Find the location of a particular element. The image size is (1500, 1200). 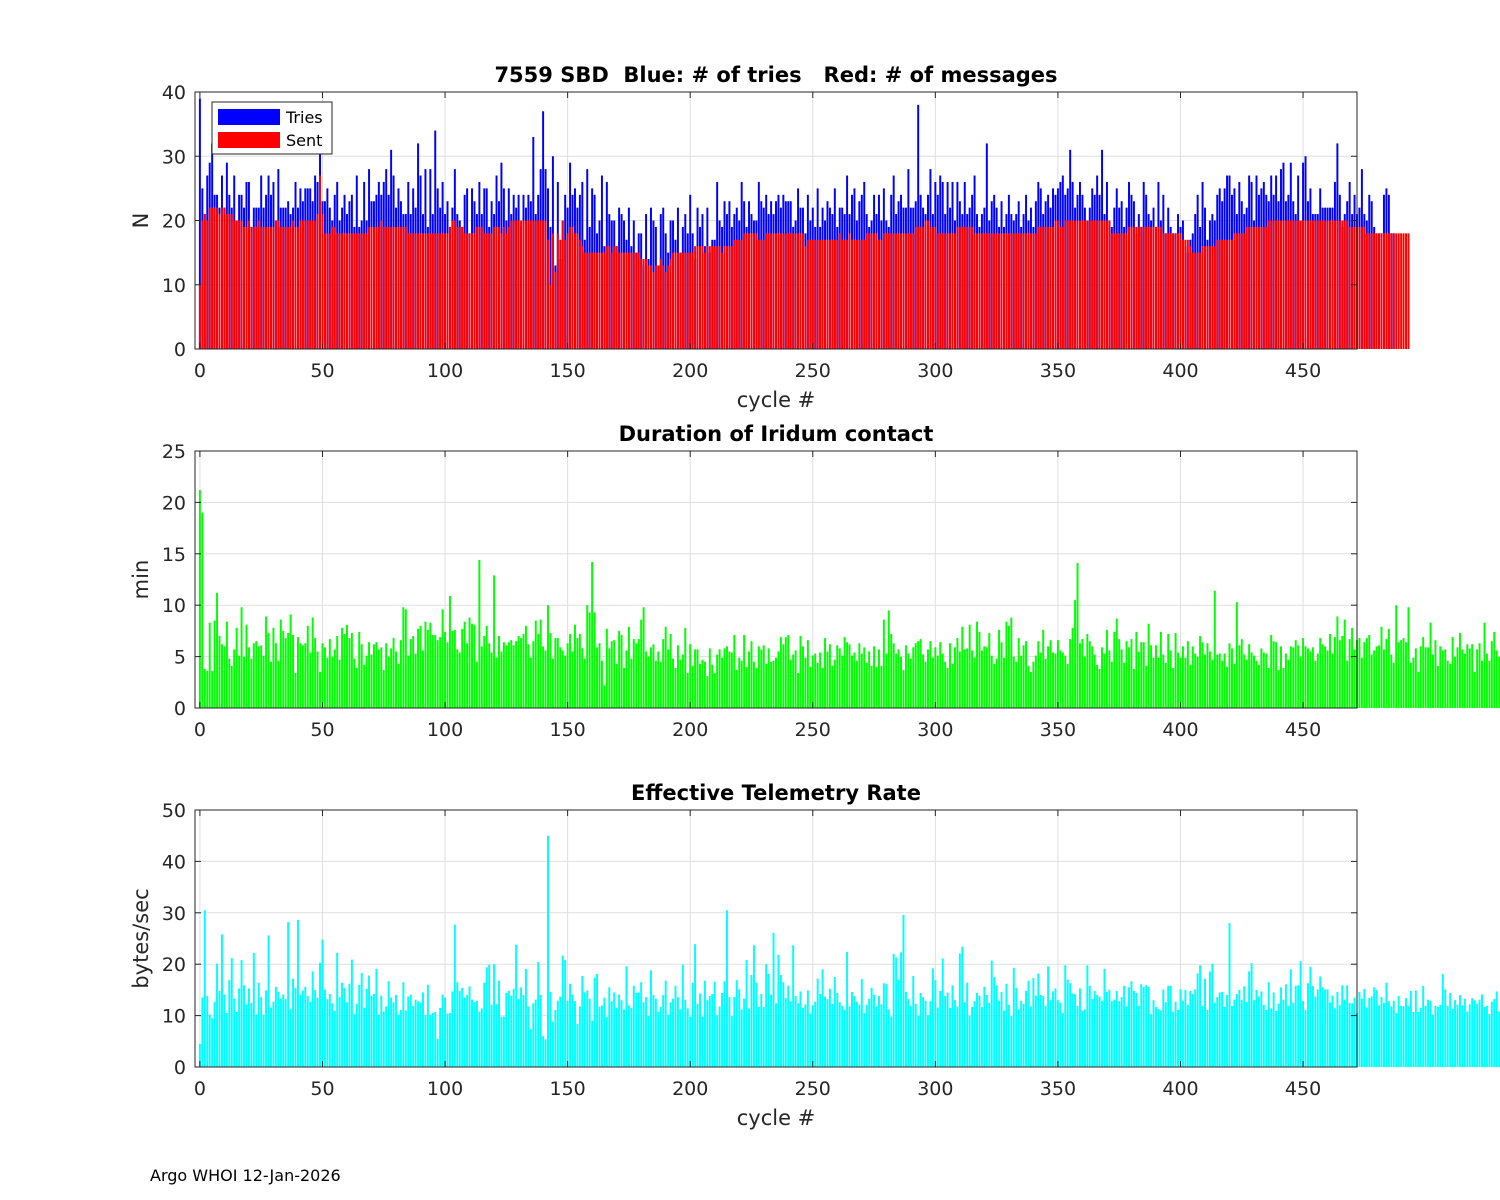

sbd-x-tick-label: 50 is located at coordinates (322, 371).